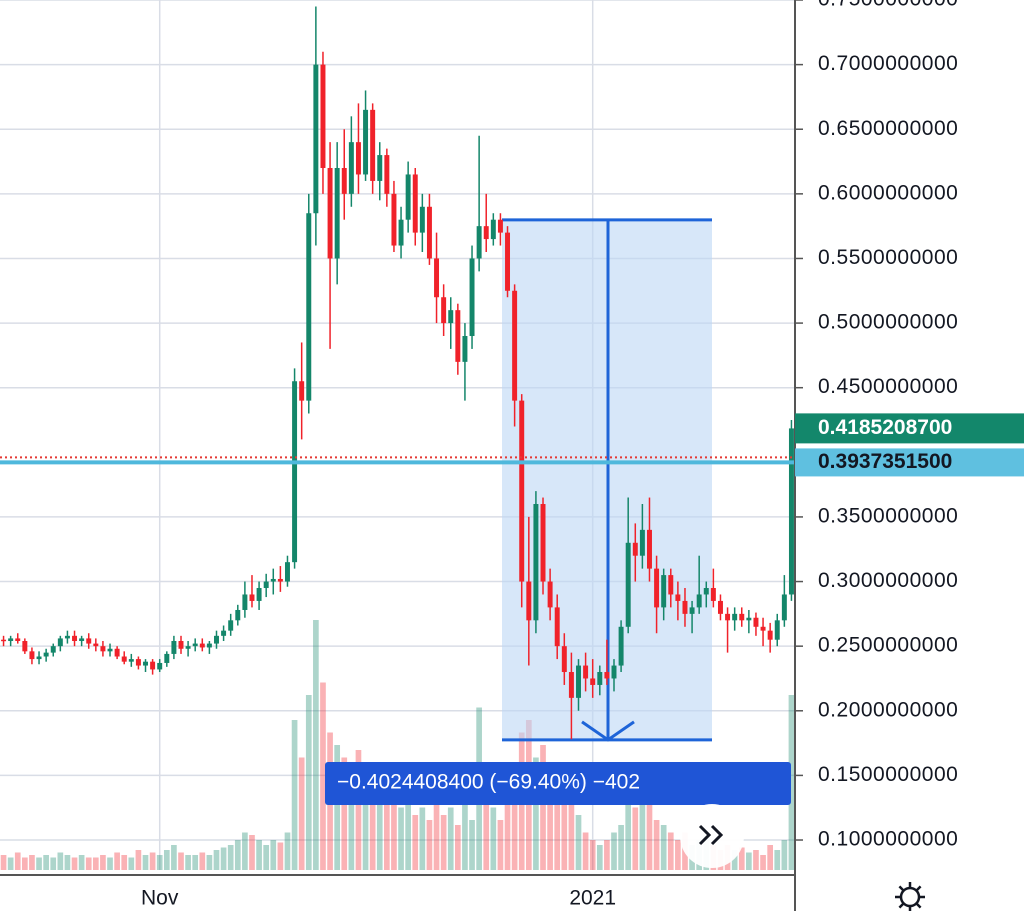 This screenshot has width=1024, height=911. Describe the element at coordinates (888, 645) in the screenshot. I see `y-tick-label: 0.2500000000` at that location.